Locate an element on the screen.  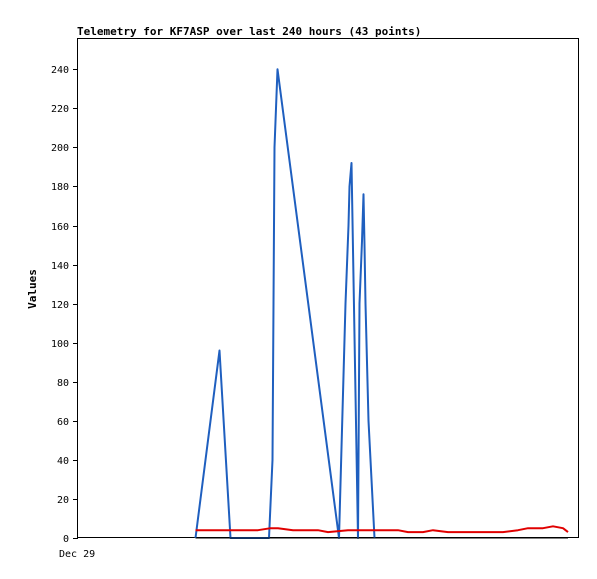
y-tick-label: 240 is located at coordinates (60, 70).